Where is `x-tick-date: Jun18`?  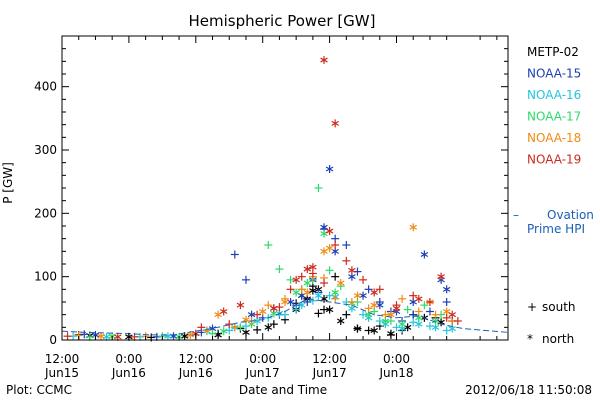 x-tick-date: Jun18 is located at coordinates (395, 373).